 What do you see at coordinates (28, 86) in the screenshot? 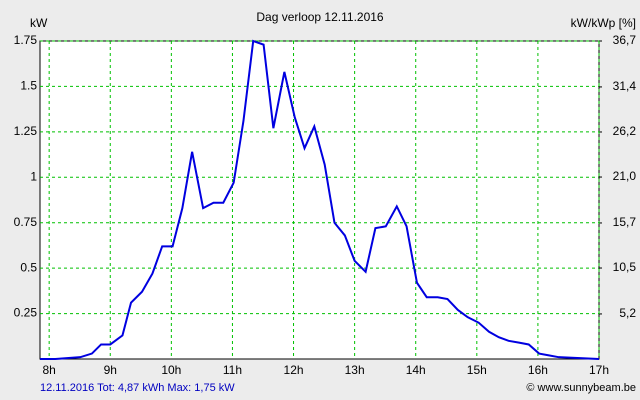
I see `y-tick-label: 1.5` at bounding box center [28, 86].